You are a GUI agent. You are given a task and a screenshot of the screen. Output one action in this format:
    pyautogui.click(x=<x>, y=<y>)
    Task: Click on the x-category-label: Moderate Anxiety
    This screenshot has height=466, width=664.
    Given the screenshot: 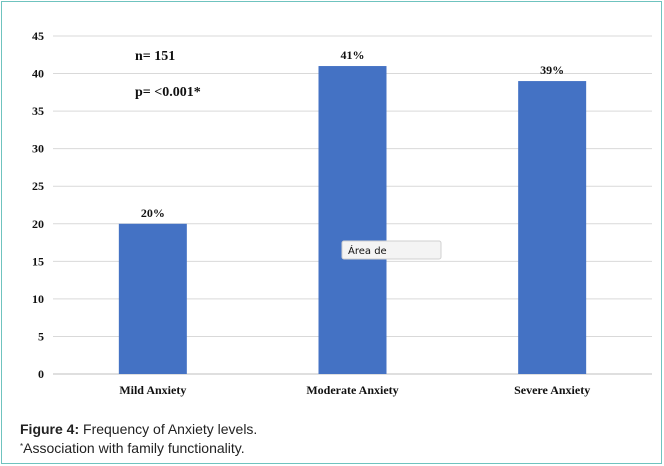 What is the action you would take?
    pyautogui.click(x=352, y=390)
    